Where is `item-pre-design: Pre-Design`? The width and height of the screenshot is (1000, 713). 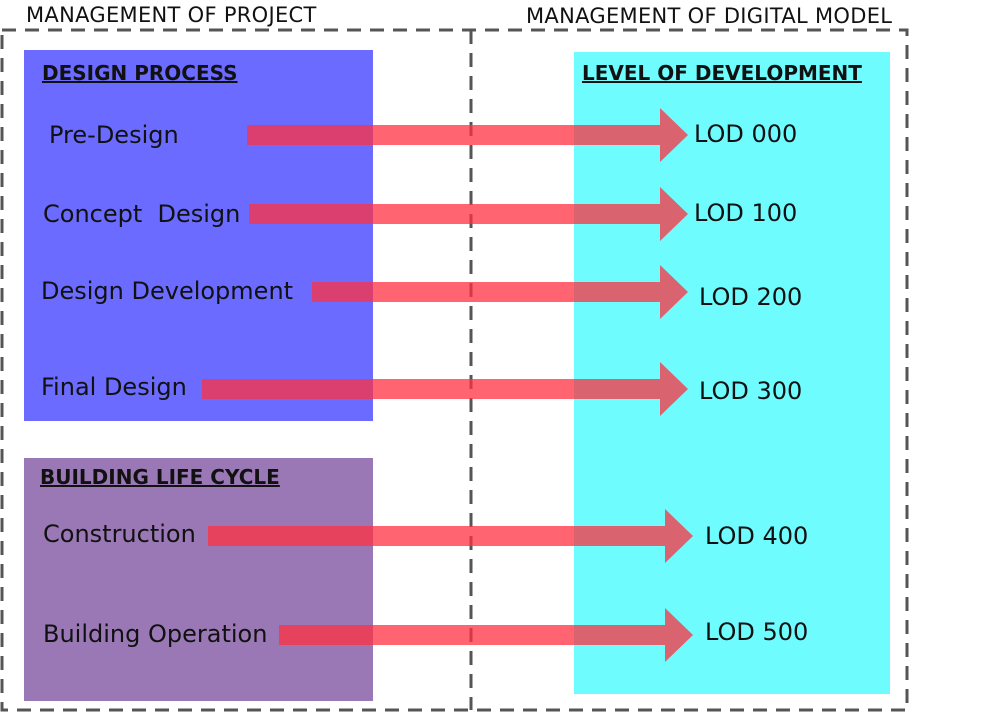 item-pre-design: Pre-Design is located at coordinates (114, 135).